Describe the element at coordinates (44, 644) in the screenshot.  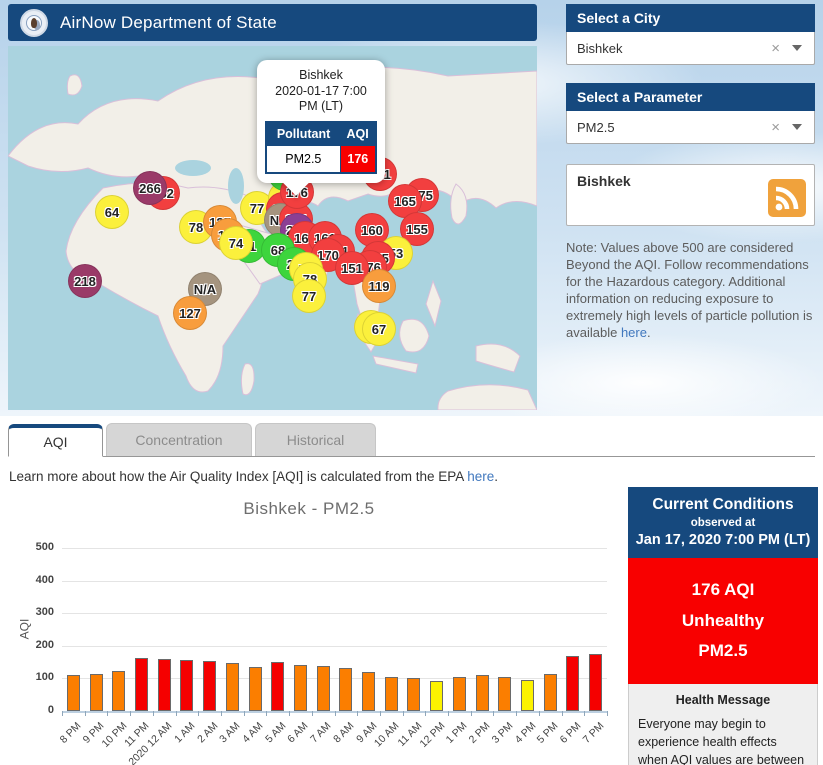
I see `y-tick-label: 200` at that location.